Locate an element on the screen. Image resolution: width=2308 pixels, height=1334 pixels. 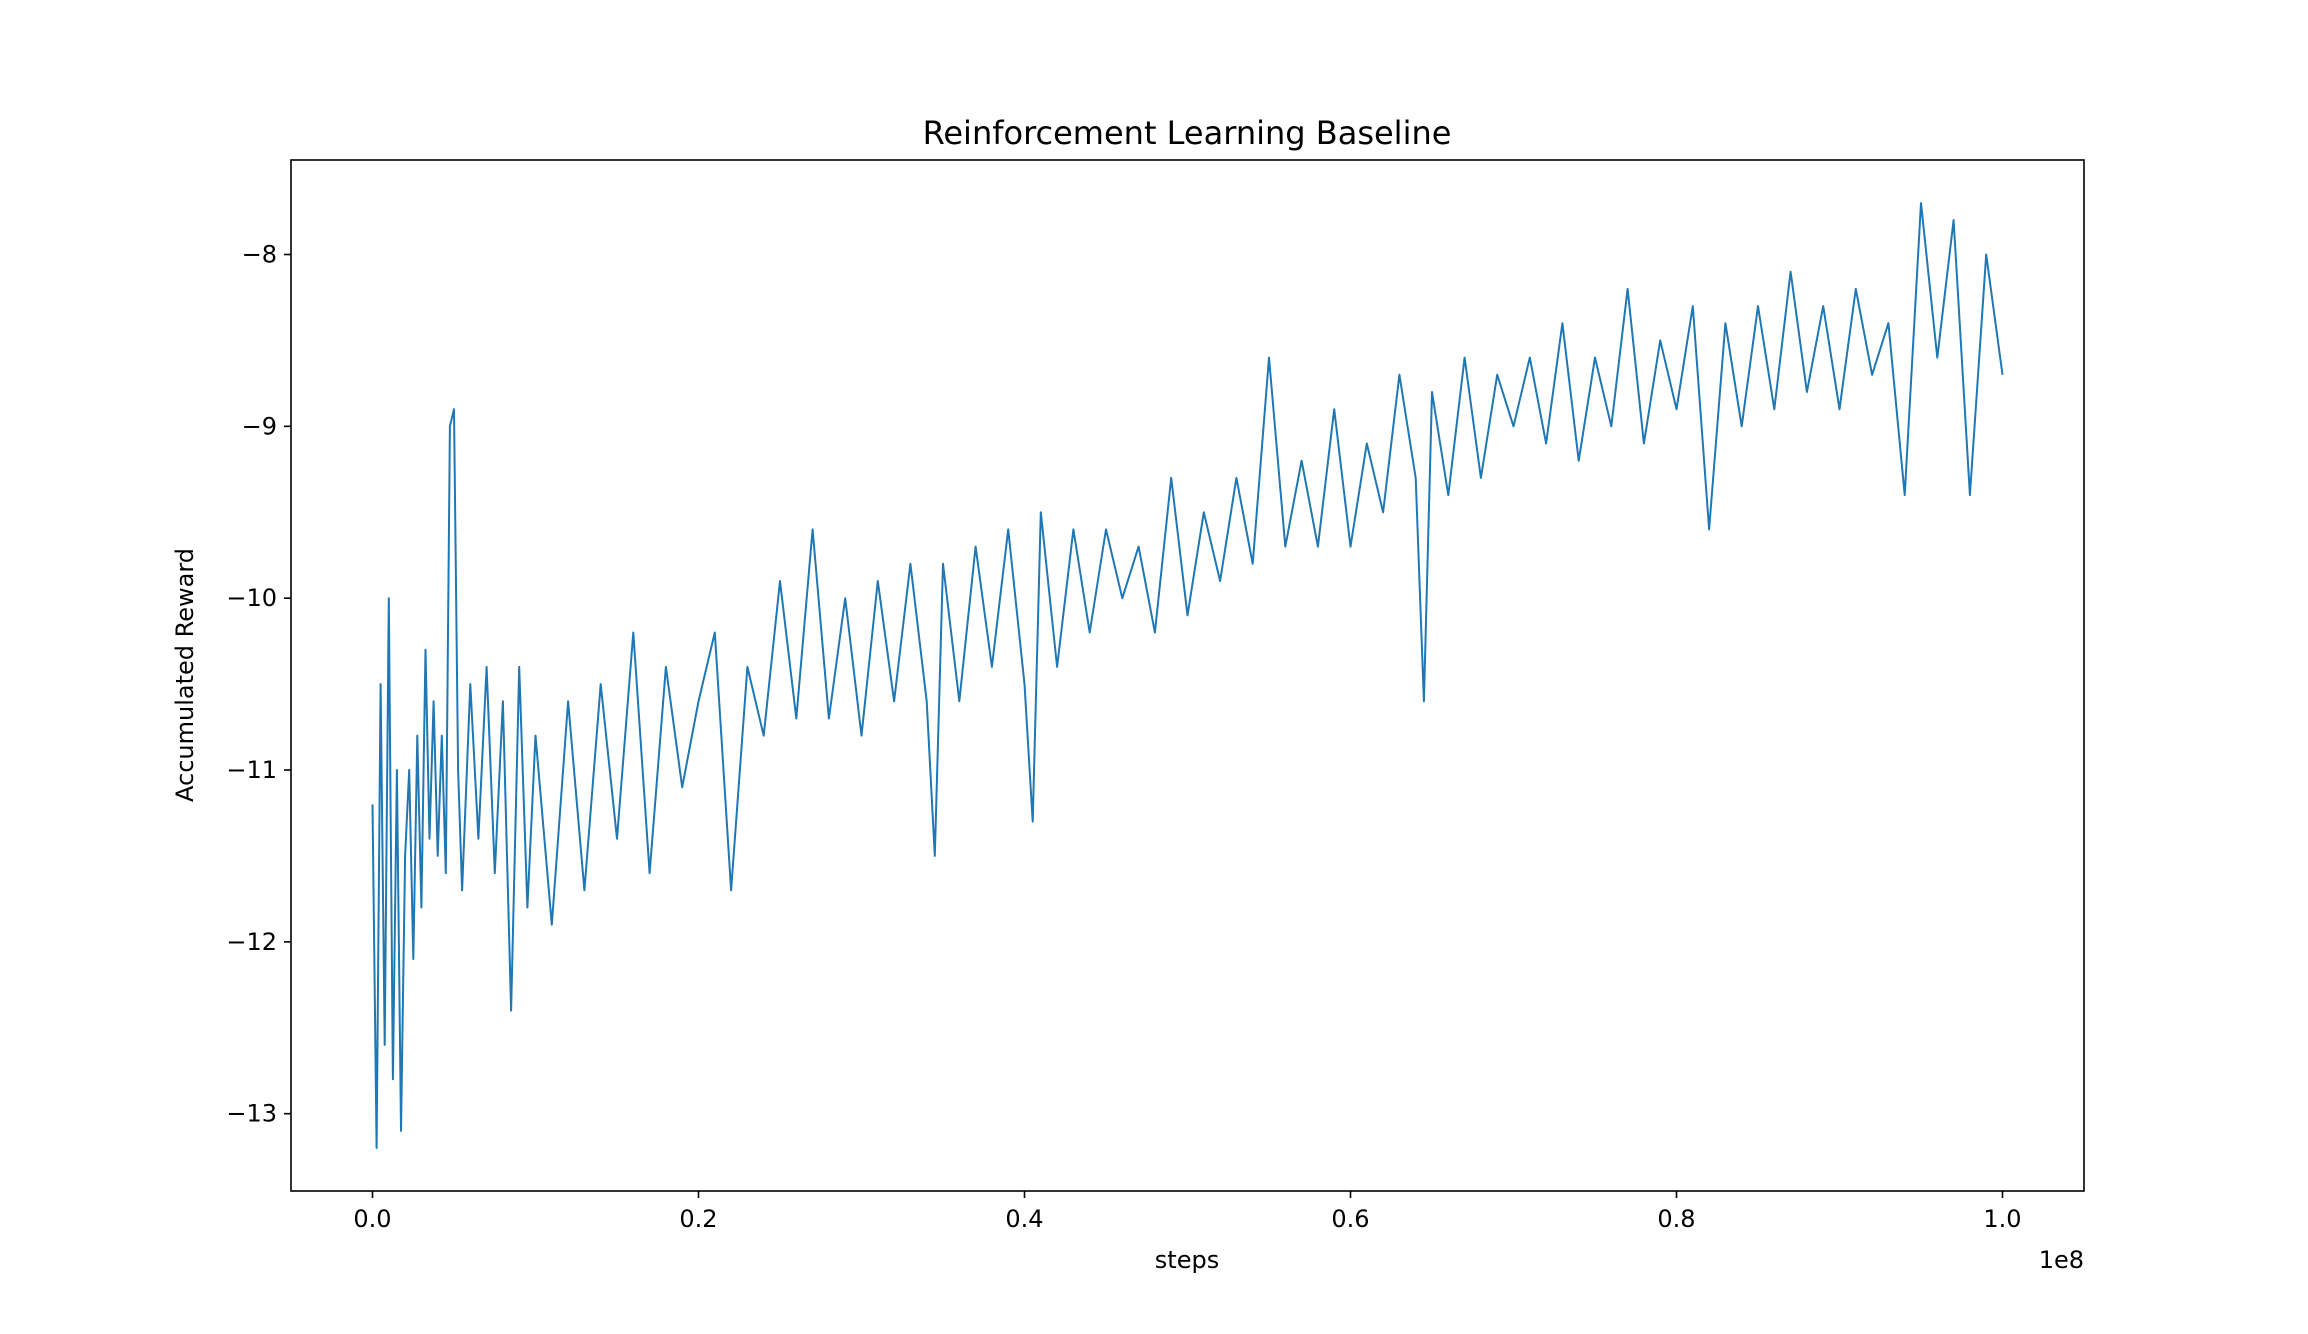
y-tick-label: −8 is located at coordinates (259, 255).